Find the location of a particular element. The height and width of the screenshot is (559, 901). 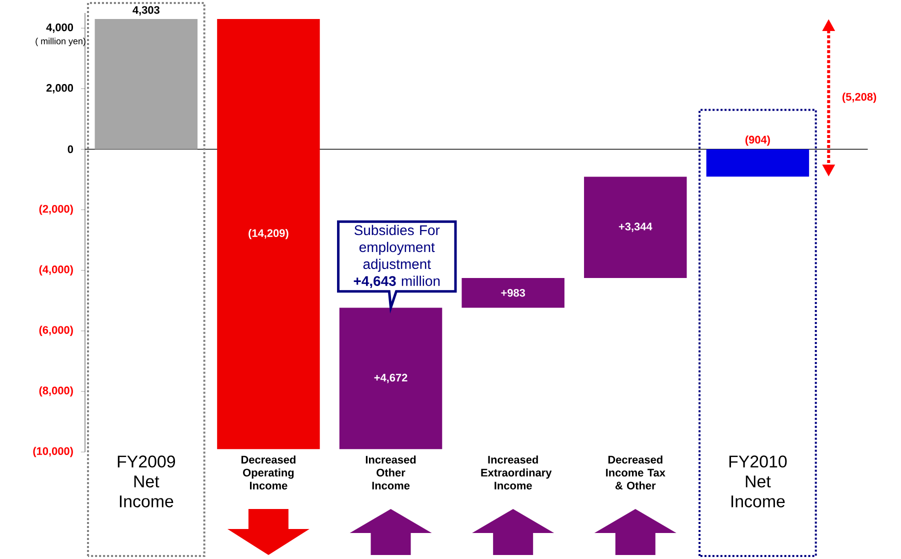

data-label: (14,209) is located at coordinates (268, 234).